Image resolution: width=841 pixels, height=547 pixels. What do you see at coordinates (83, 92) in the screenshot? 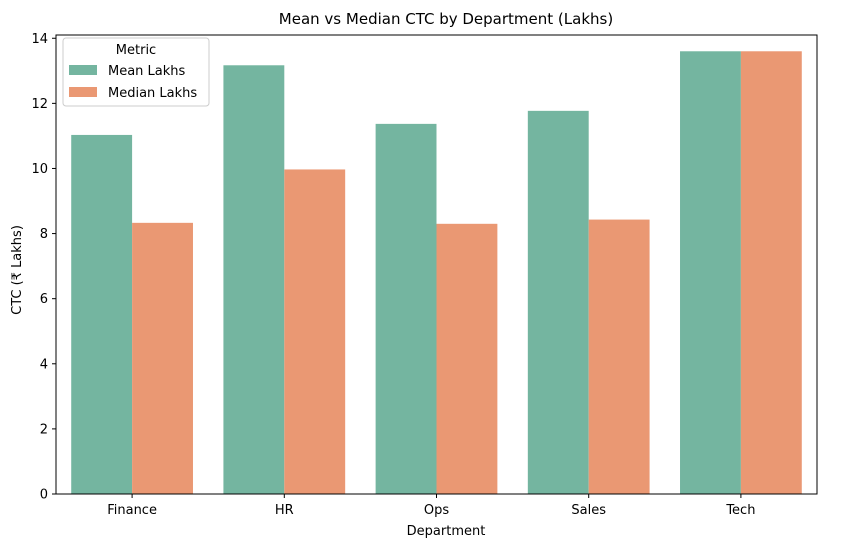
I see `legend-swatch-median` at bounding box center [83, 92].